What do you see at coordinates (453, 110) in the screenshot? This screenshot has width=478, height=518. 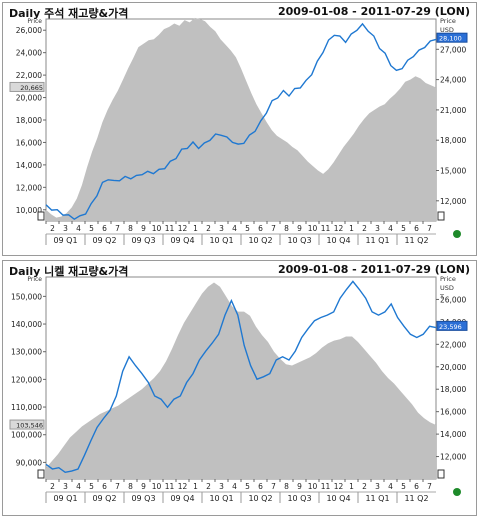 I see `right-tick-label: 21,000` at bounding box center [453, 110].